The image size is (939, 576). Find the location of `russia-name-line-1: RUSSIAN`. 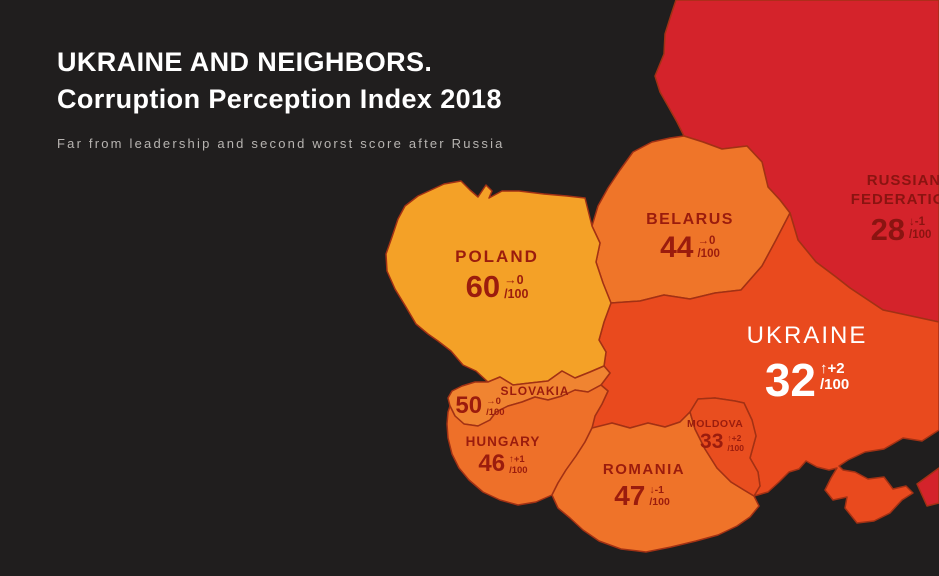

russia-name-line-1: RUSSIAN is located at coordinates (902, 180).